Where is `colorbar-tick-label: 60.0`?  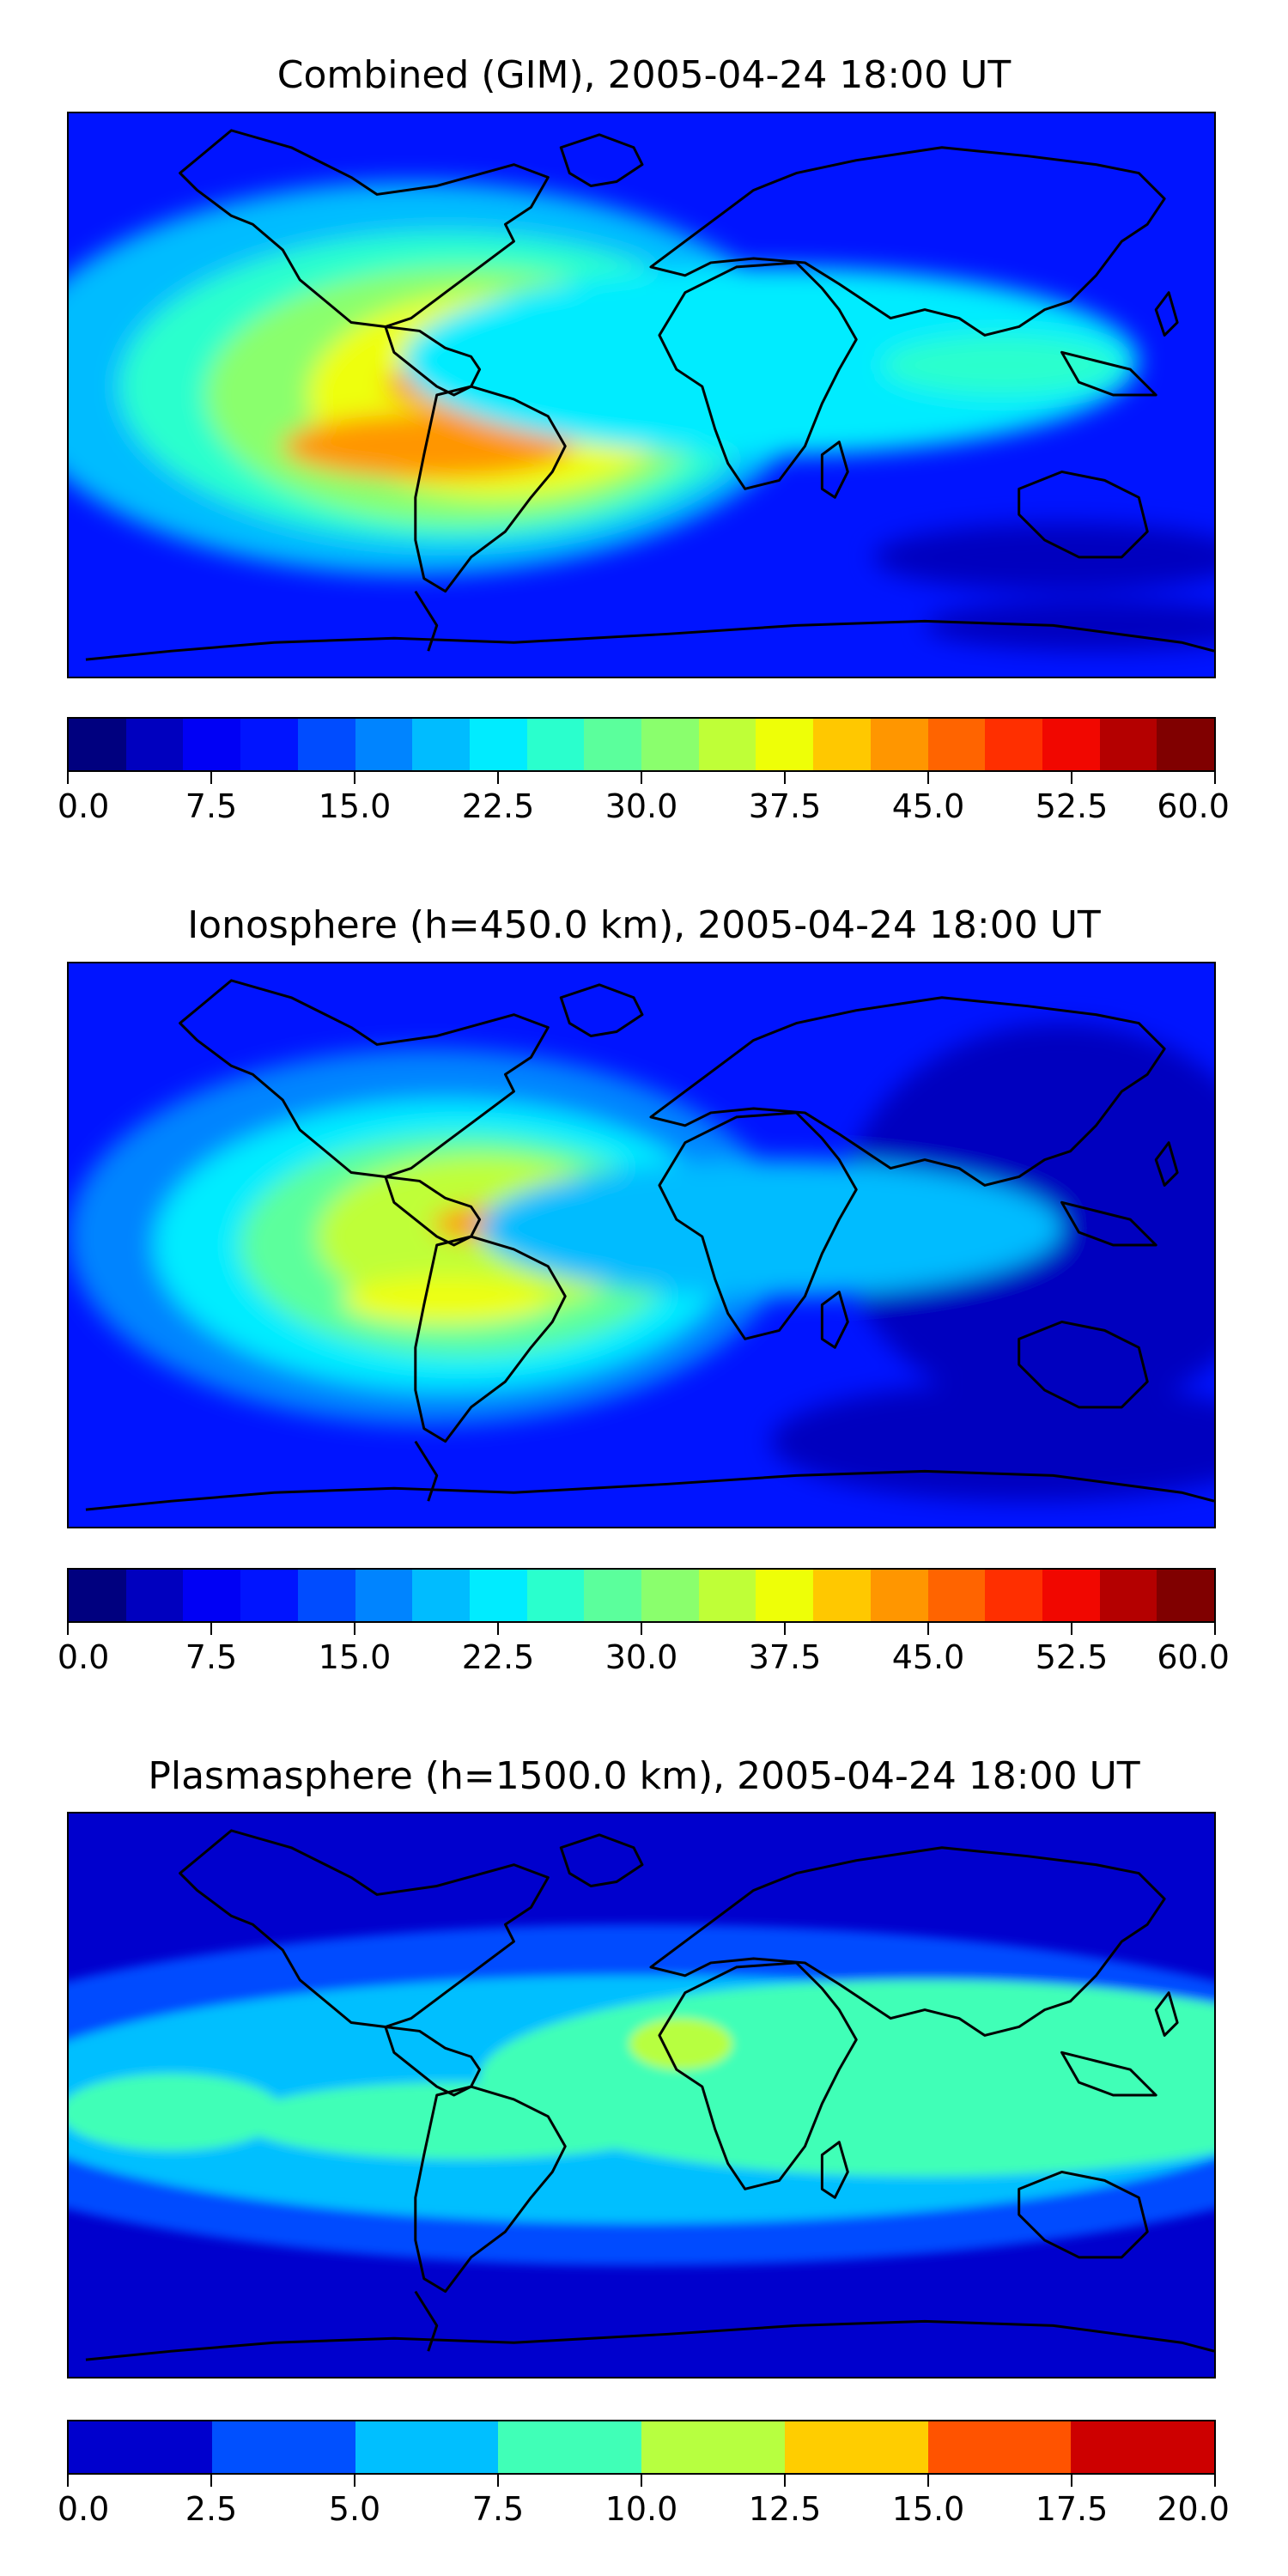
colorbar-tick-label: 60.0 is located at coordinates (1193, 1657).